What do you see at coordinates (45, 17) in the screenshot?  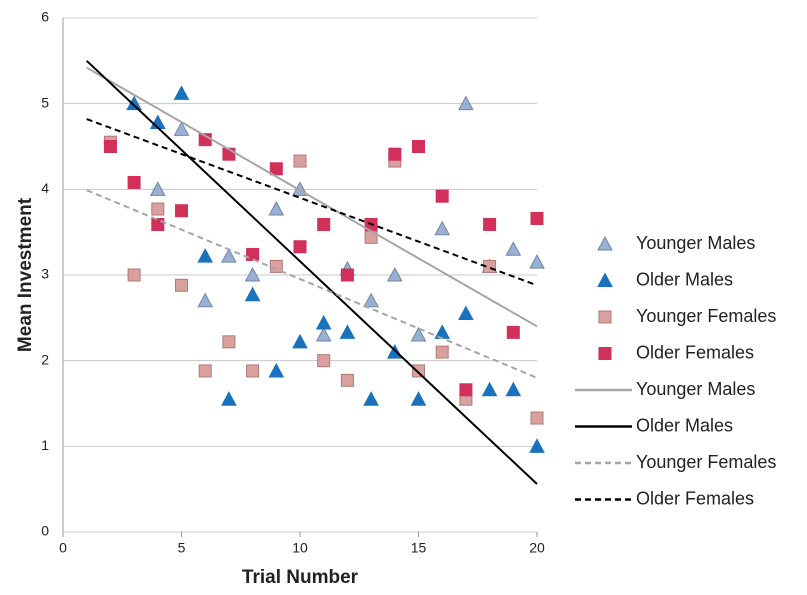 I see `y-tick-label: 6` at bounding box center [45, 17].